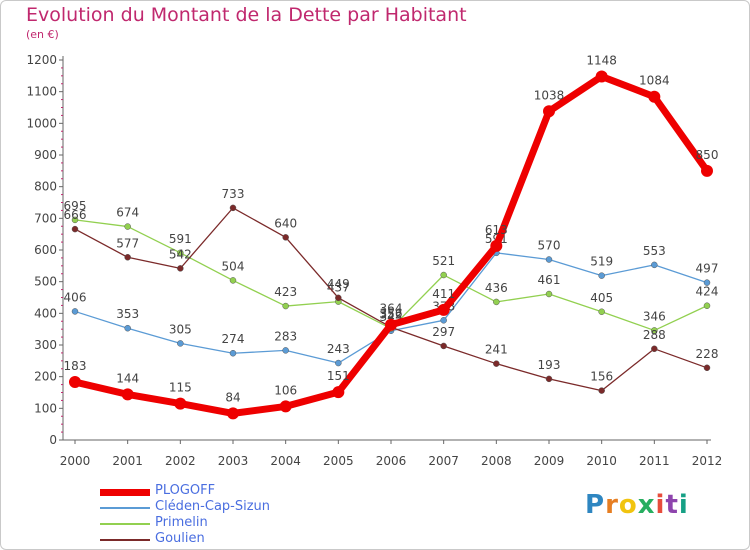 The width and height of the screenshot is (750, 550). I want to click on data-label: 406, so click(75, 297).